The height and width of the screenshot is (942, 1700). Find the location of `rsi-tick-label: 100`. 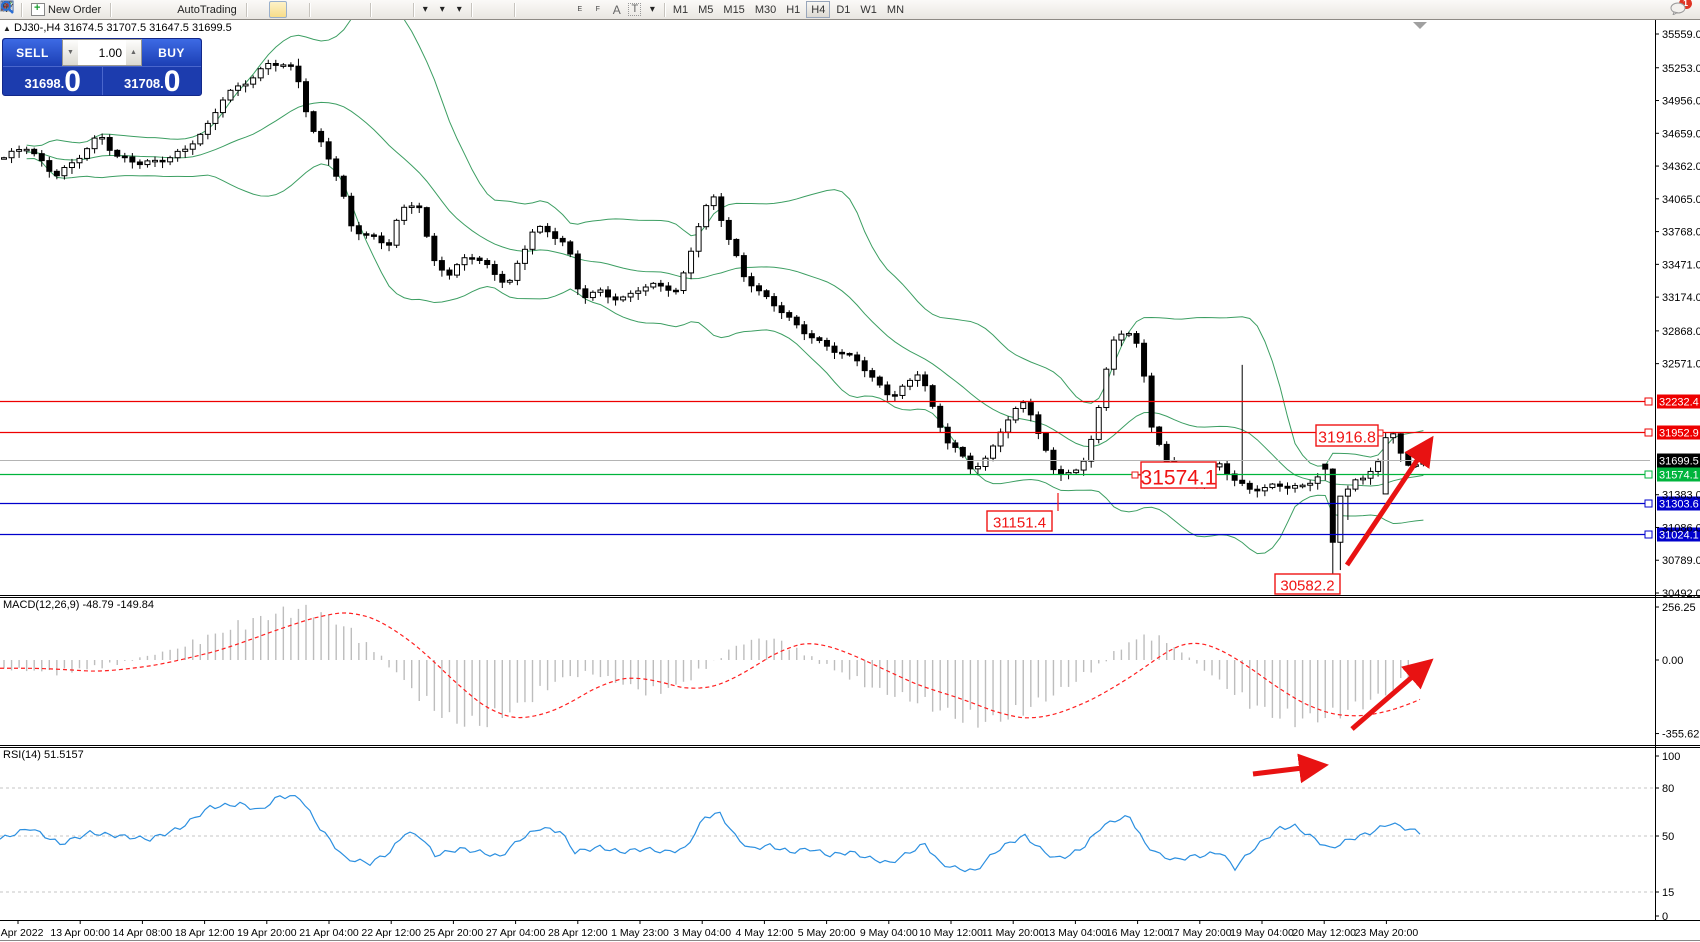

rsi-tick-label: 100 is located at coordinates (1671, 757).